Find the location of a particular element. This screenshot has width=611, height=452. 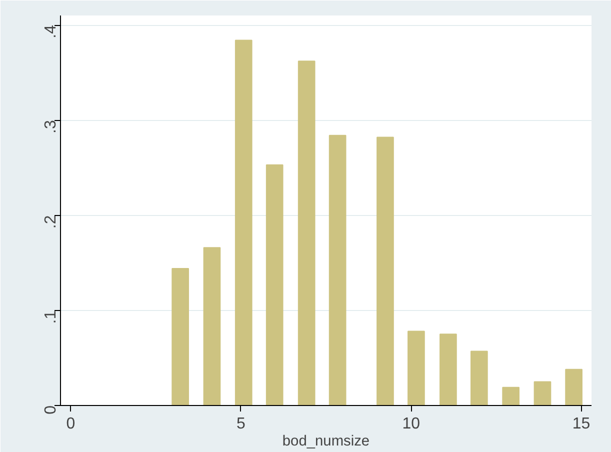

y-tick-label: .3 is located at coordinates (51, 127).